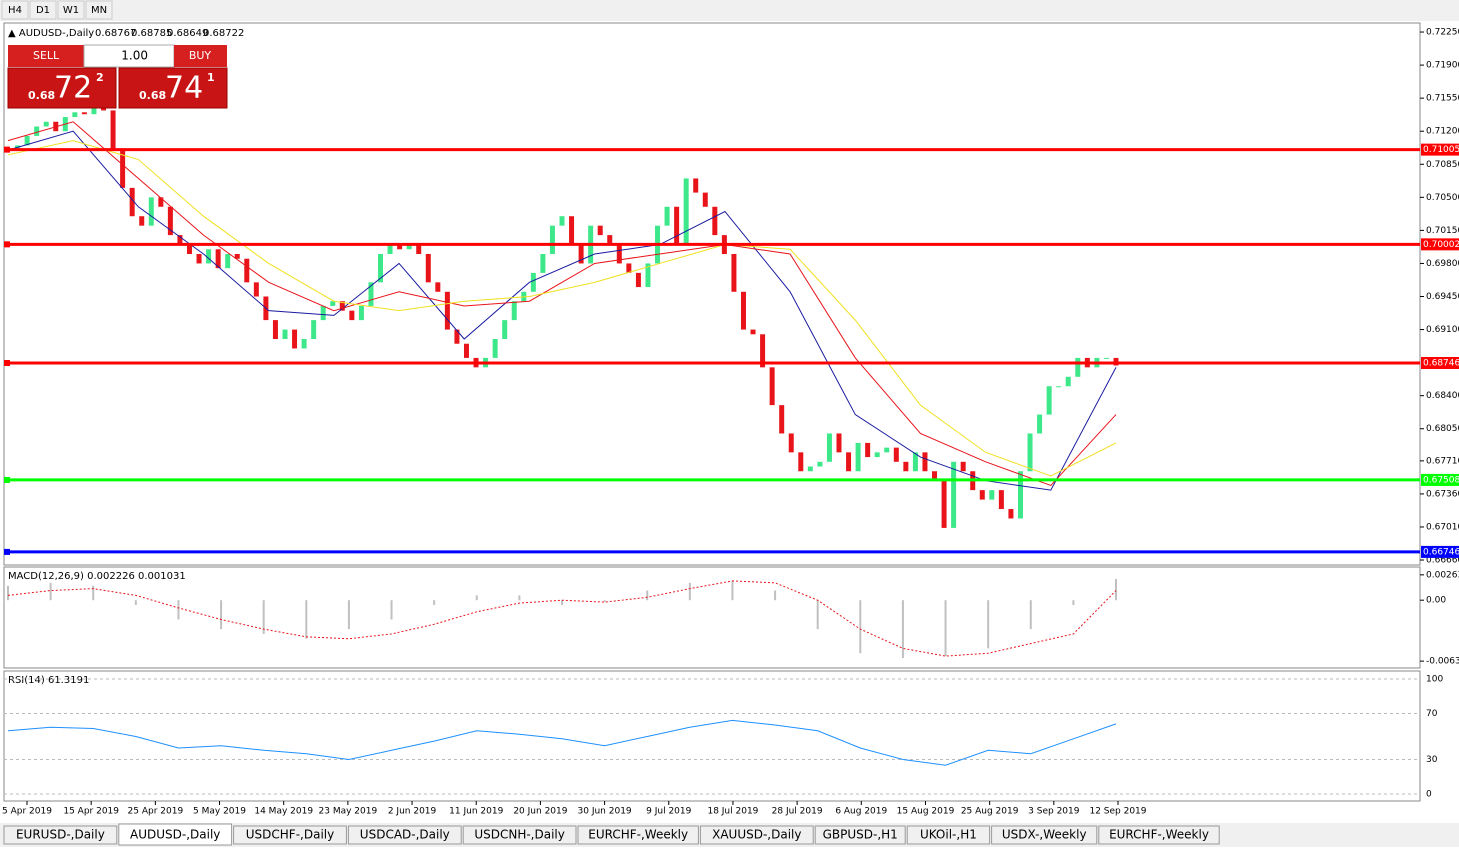 The width and height of the screenshot is (1459, 851). What do you see at coordinates (41, 95) in the screenshot?
I see `price-prefix: 0.68` at bounding box center [41, 95].